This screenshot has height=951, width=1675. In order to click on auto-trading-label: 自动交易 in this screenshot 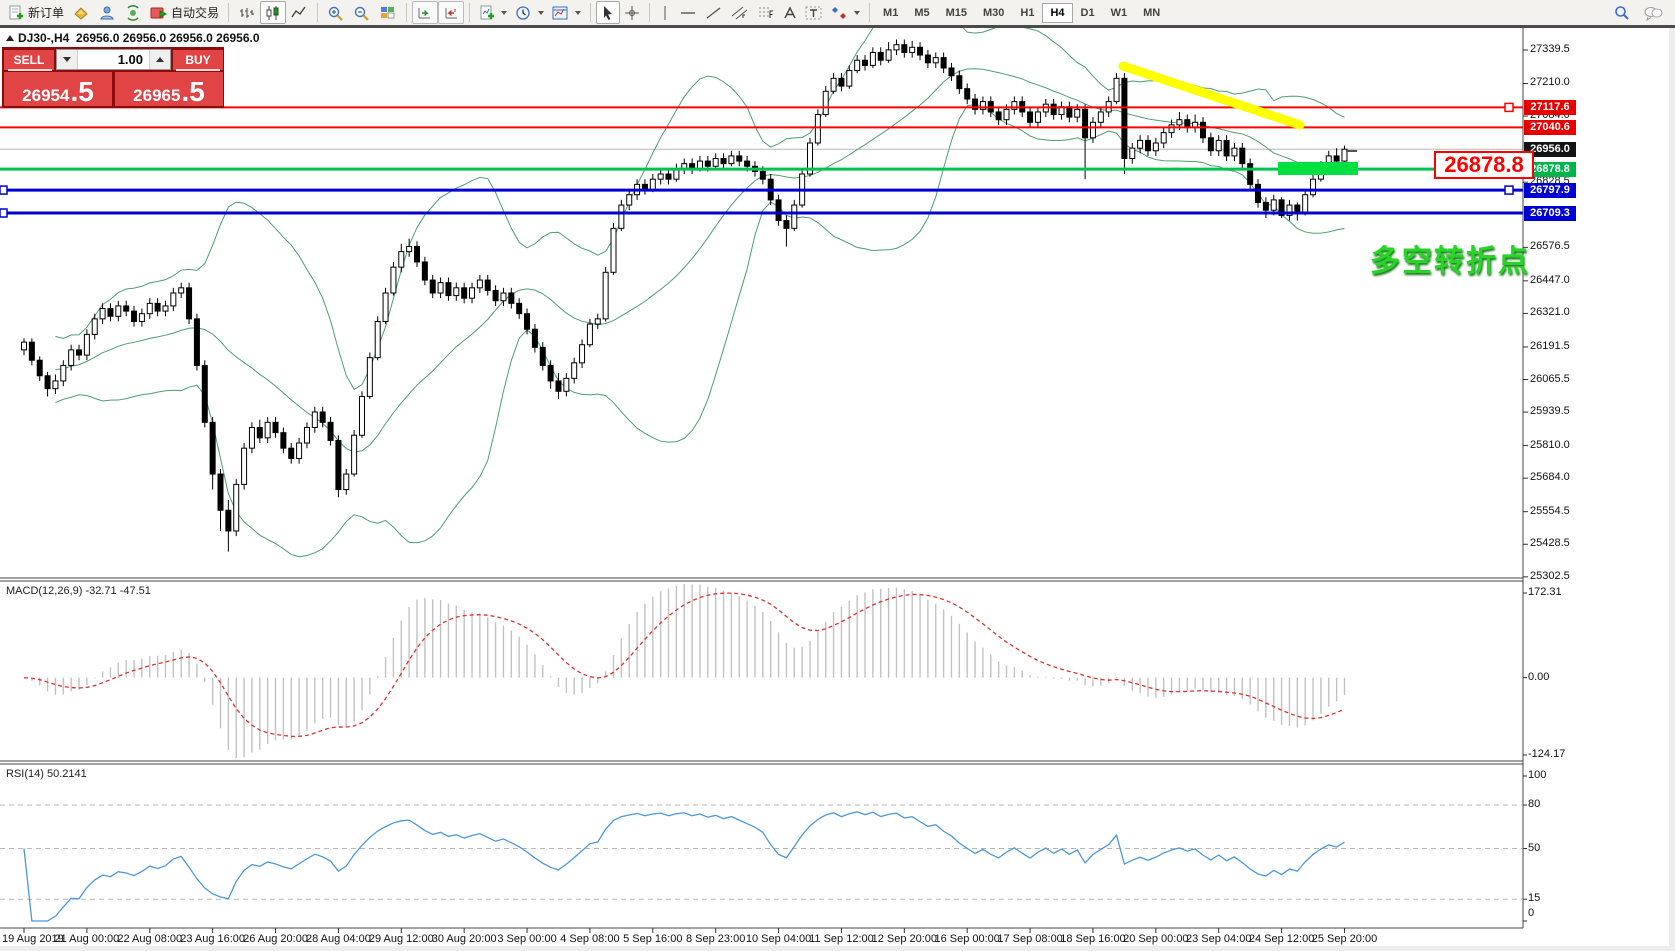, I will do `click(195, 13)`.